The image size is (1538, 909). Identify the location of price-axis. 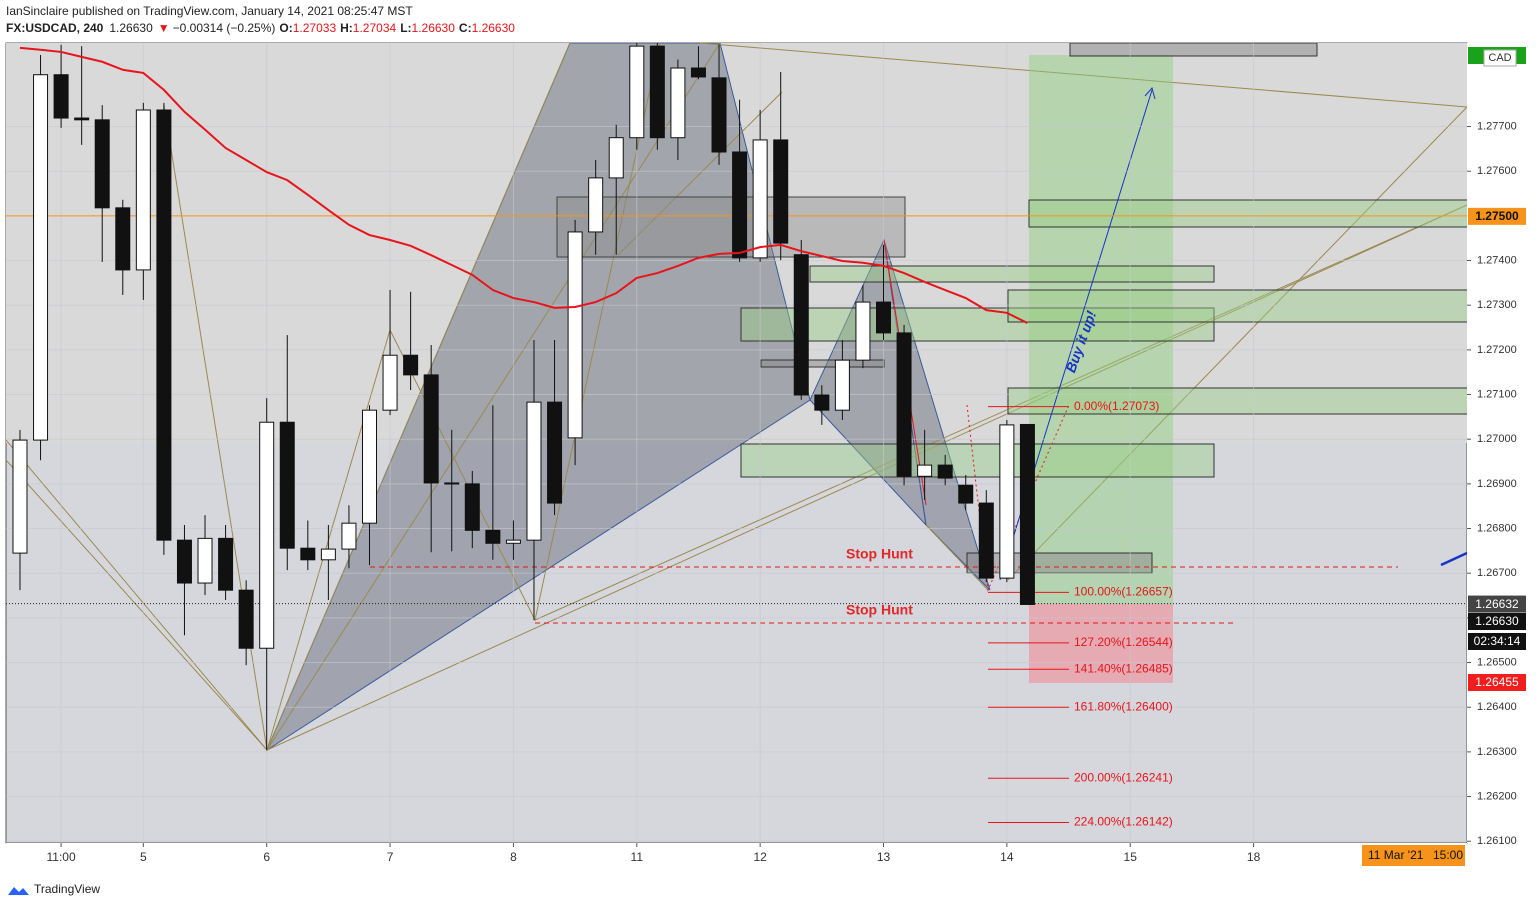
(1502, 443).